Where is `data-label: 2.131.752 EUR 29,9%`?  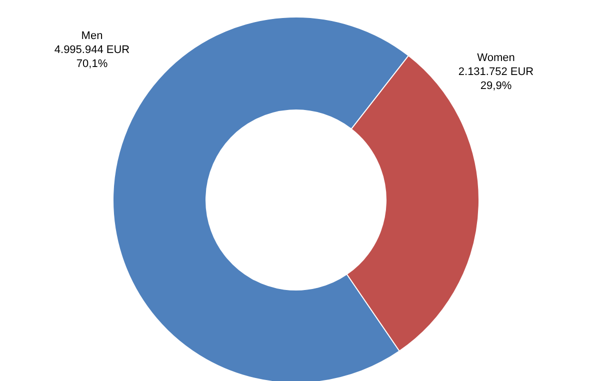
data-label: 2.131.752 EUR 29,9% is located at coordinates (496, 79).